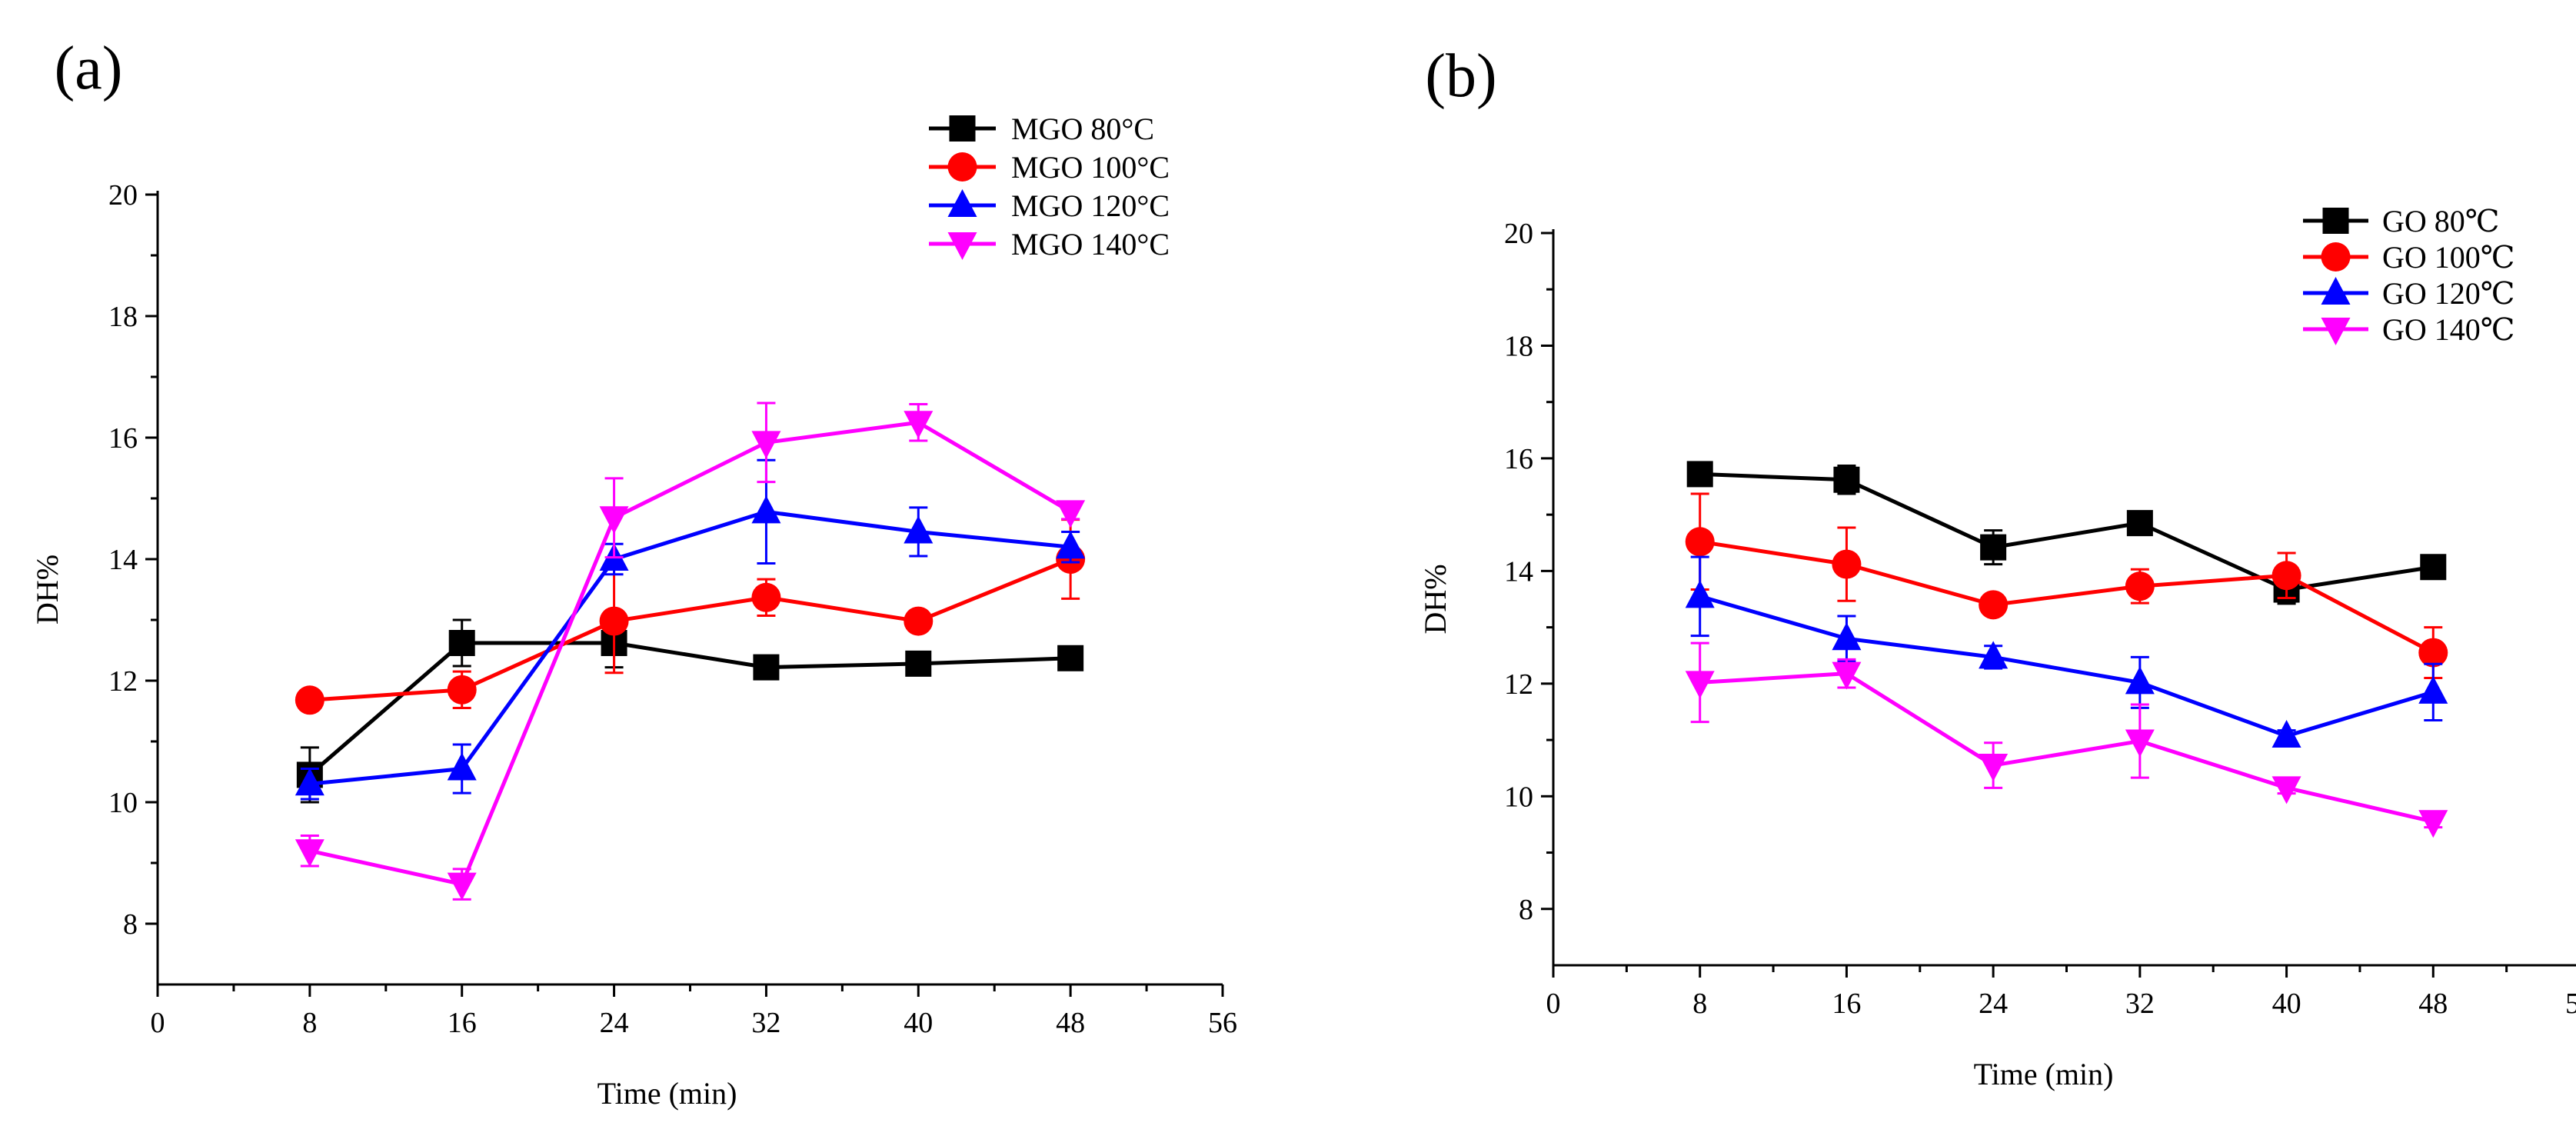 The height and width of the screenshot is (1126, 2576). What do you see at coordinates (1083, 129) in the screenshot?
I see `legend-label: MGO 80°C` at bounding box center [1083, 129].